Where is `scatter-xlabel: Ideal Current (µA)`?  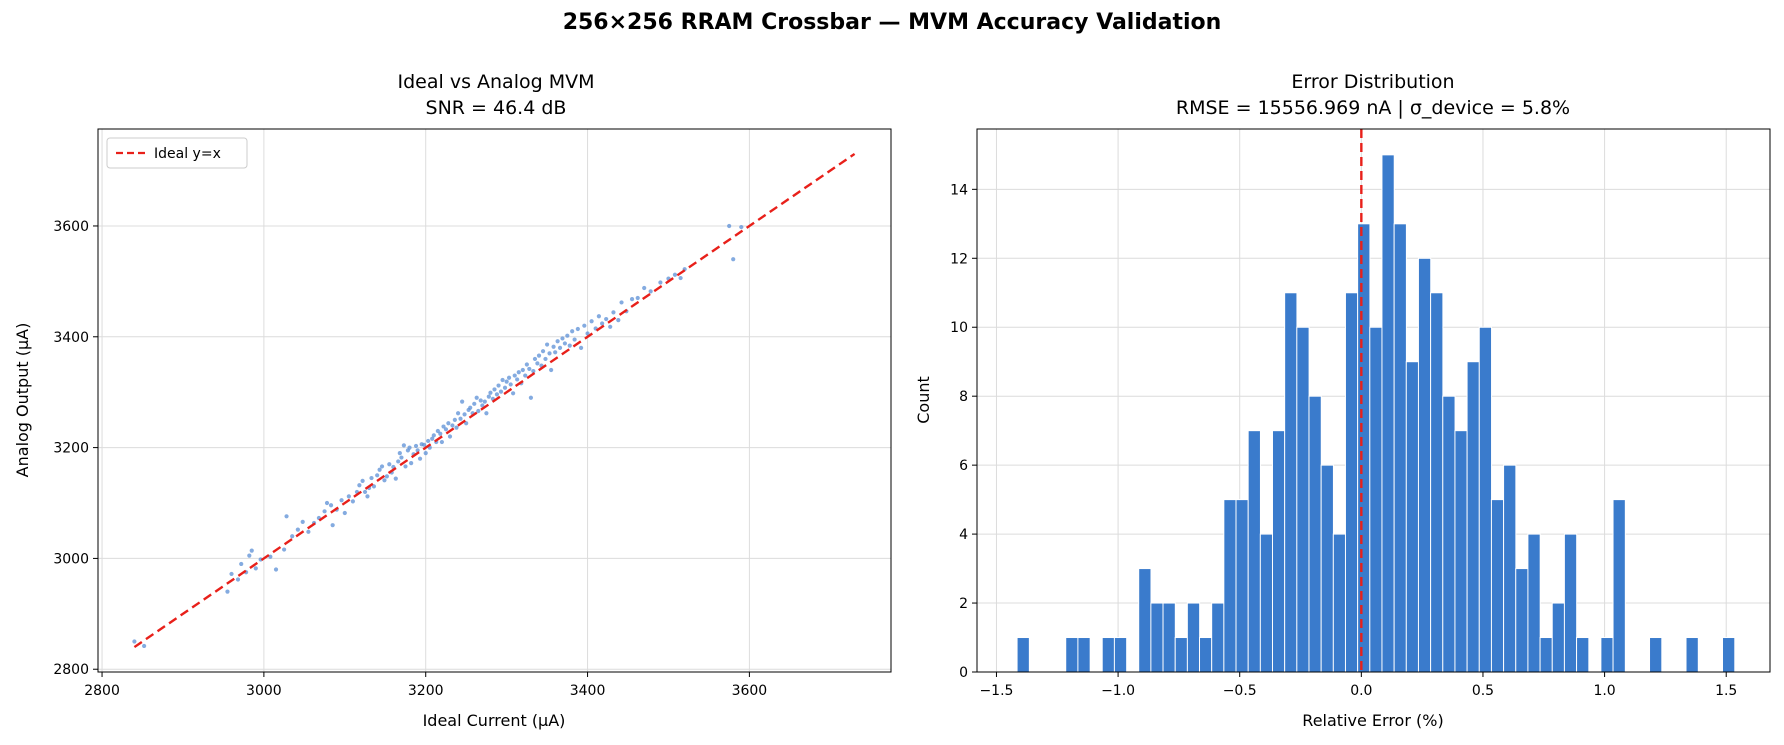 scatter-xlabel: Ideal Current (µA) is located at coordinates (494, 720).